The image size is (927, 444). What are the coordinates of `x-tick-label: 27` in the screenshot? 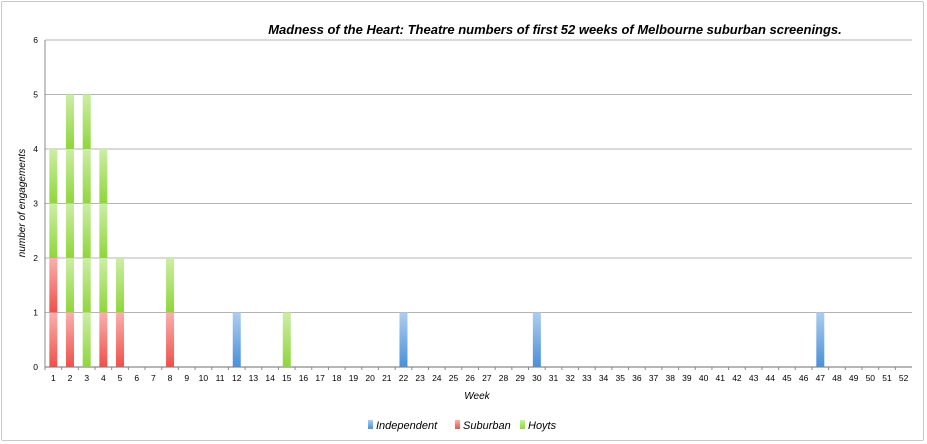 It's located at (487, 378).